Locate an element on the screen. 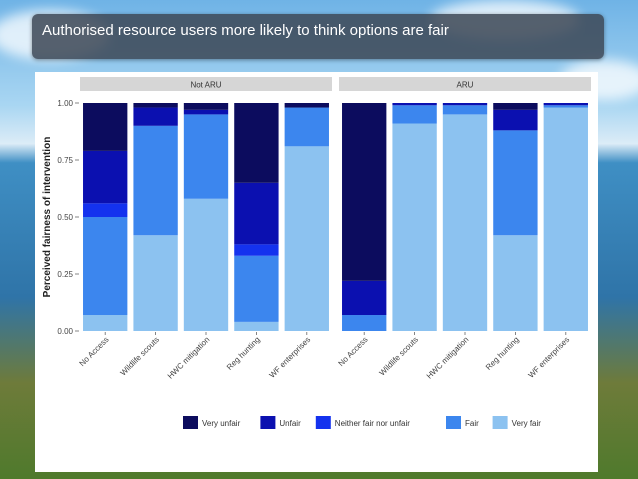  y-tick-label: 0.50 is located at coordinates (65, 217).